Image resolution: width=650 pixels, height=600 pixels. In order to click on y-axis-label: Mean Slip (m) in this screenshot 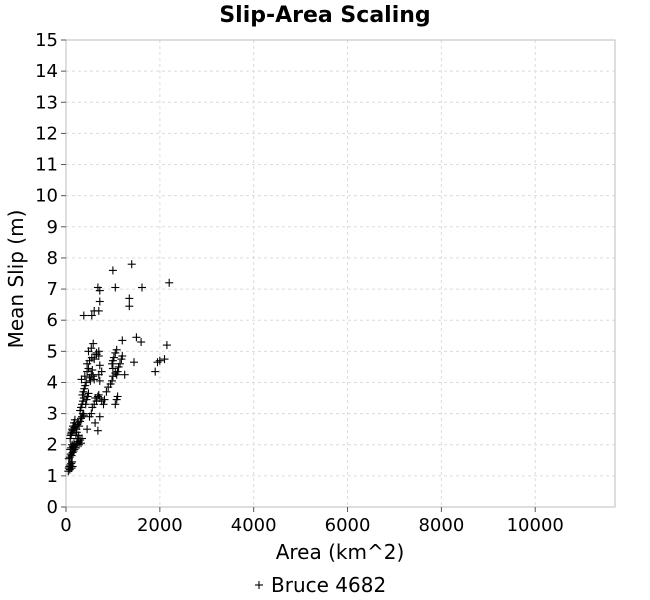, I will do `click(16, 279)`.